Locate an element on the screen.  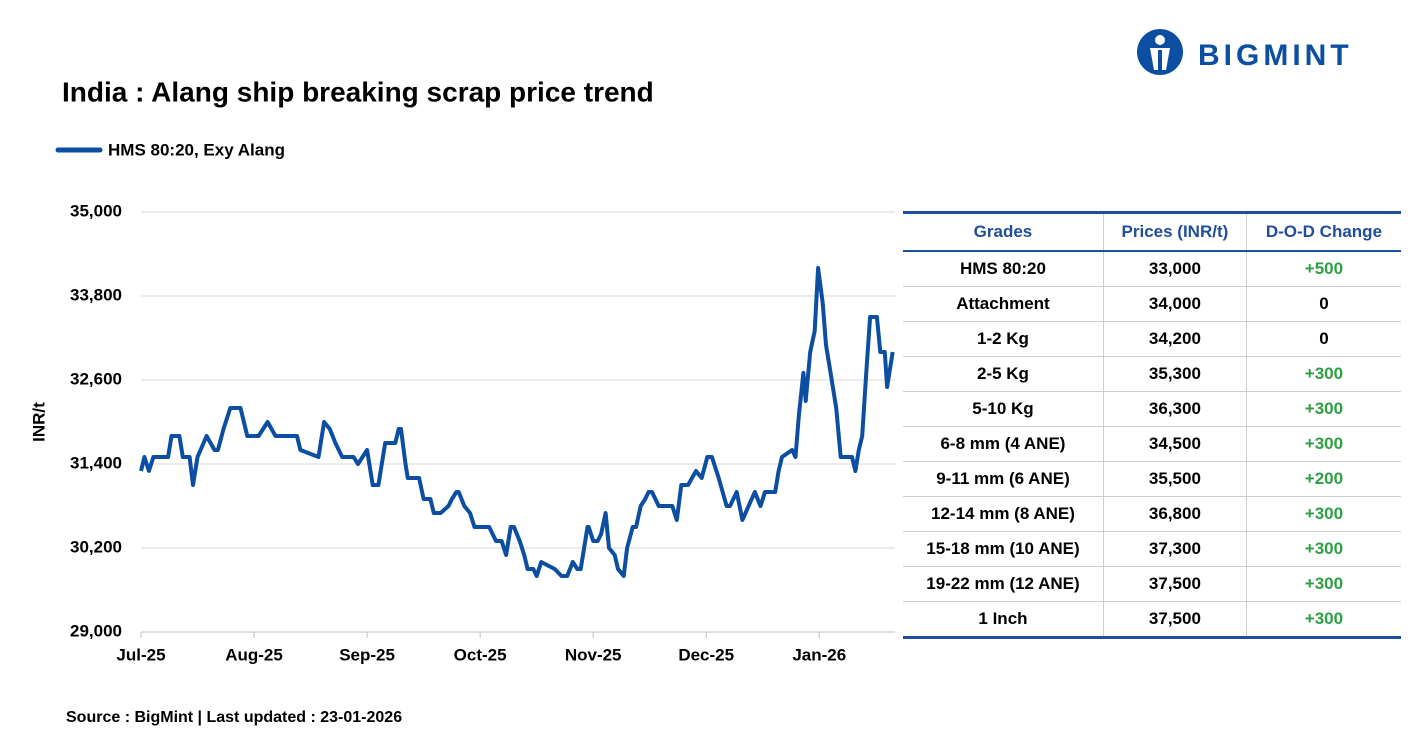
table-cell: 34,500 is located at coordinates (1174, 444).